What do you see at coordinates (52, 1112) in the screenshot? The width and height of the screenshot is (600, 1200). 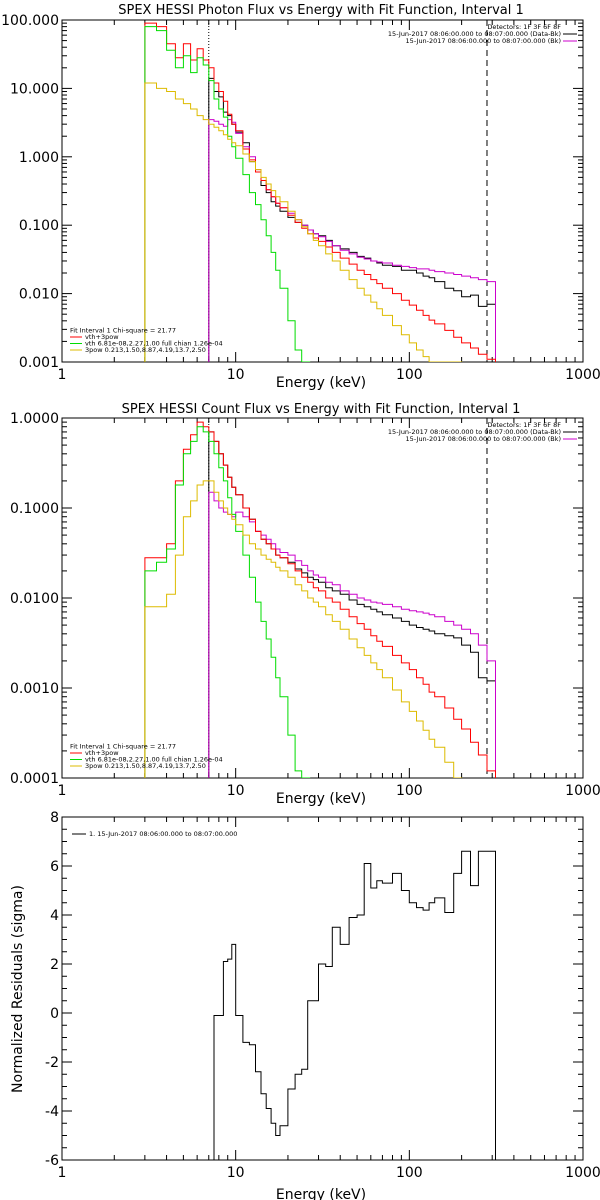 I see `y-tick-label: -4` at bounding box center [52, 1112].